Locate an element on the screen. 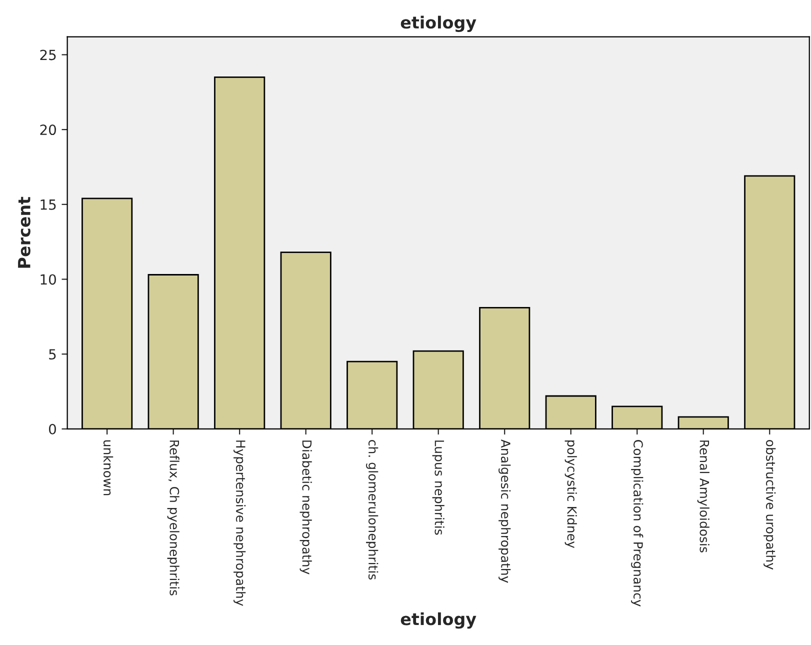  x-tick-label: obstructive uropathy is located at coordinates (770, 505).